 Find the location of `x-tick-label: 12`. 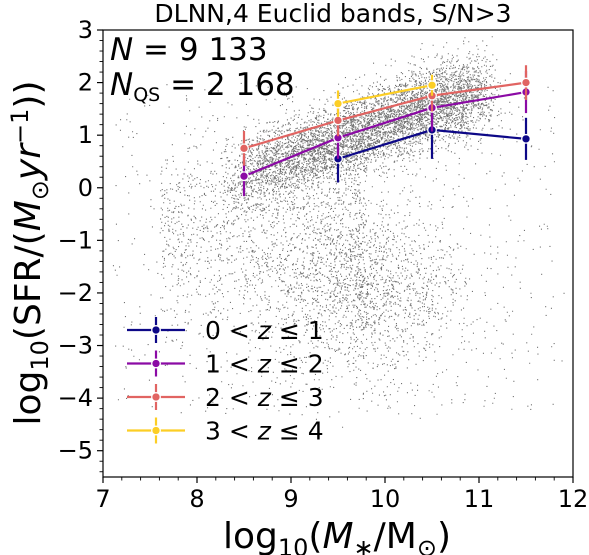

x-tick-label: 12 is located at coordinates (573, 499).